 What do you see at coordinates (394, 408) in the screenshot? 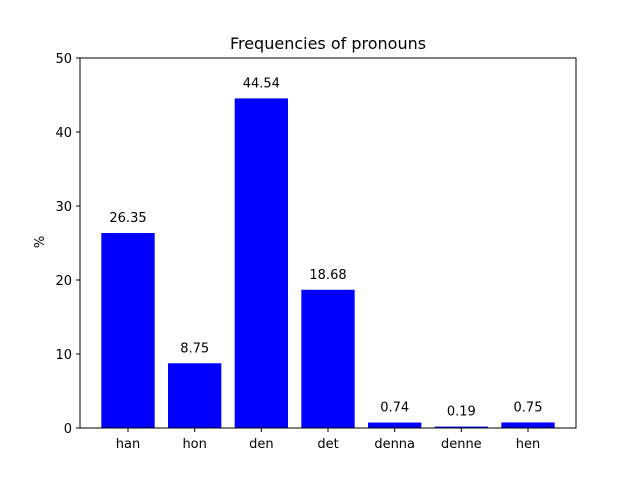
I see `data-label-denna: 0.74` at bounding box center [394, 408].